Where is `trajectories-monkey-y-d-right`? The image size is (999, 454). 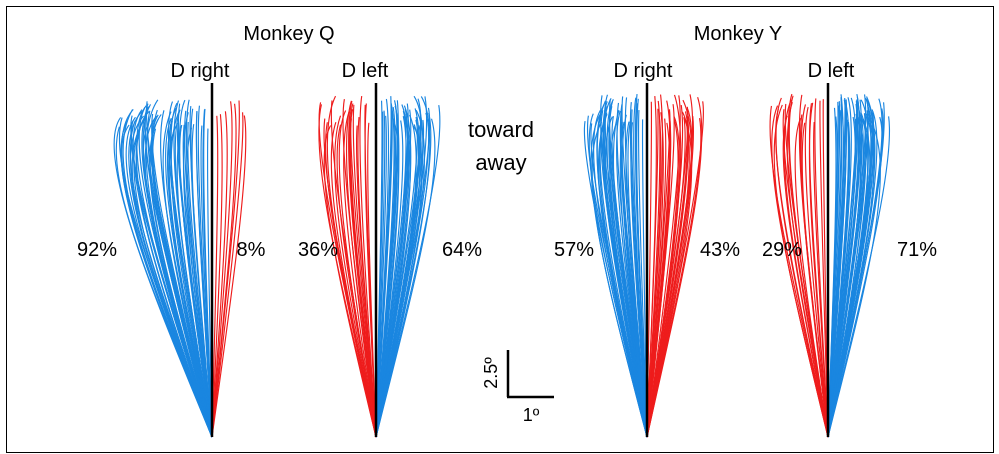 trajectories-monkey-y-d-right is located at coordinates (643, 266).